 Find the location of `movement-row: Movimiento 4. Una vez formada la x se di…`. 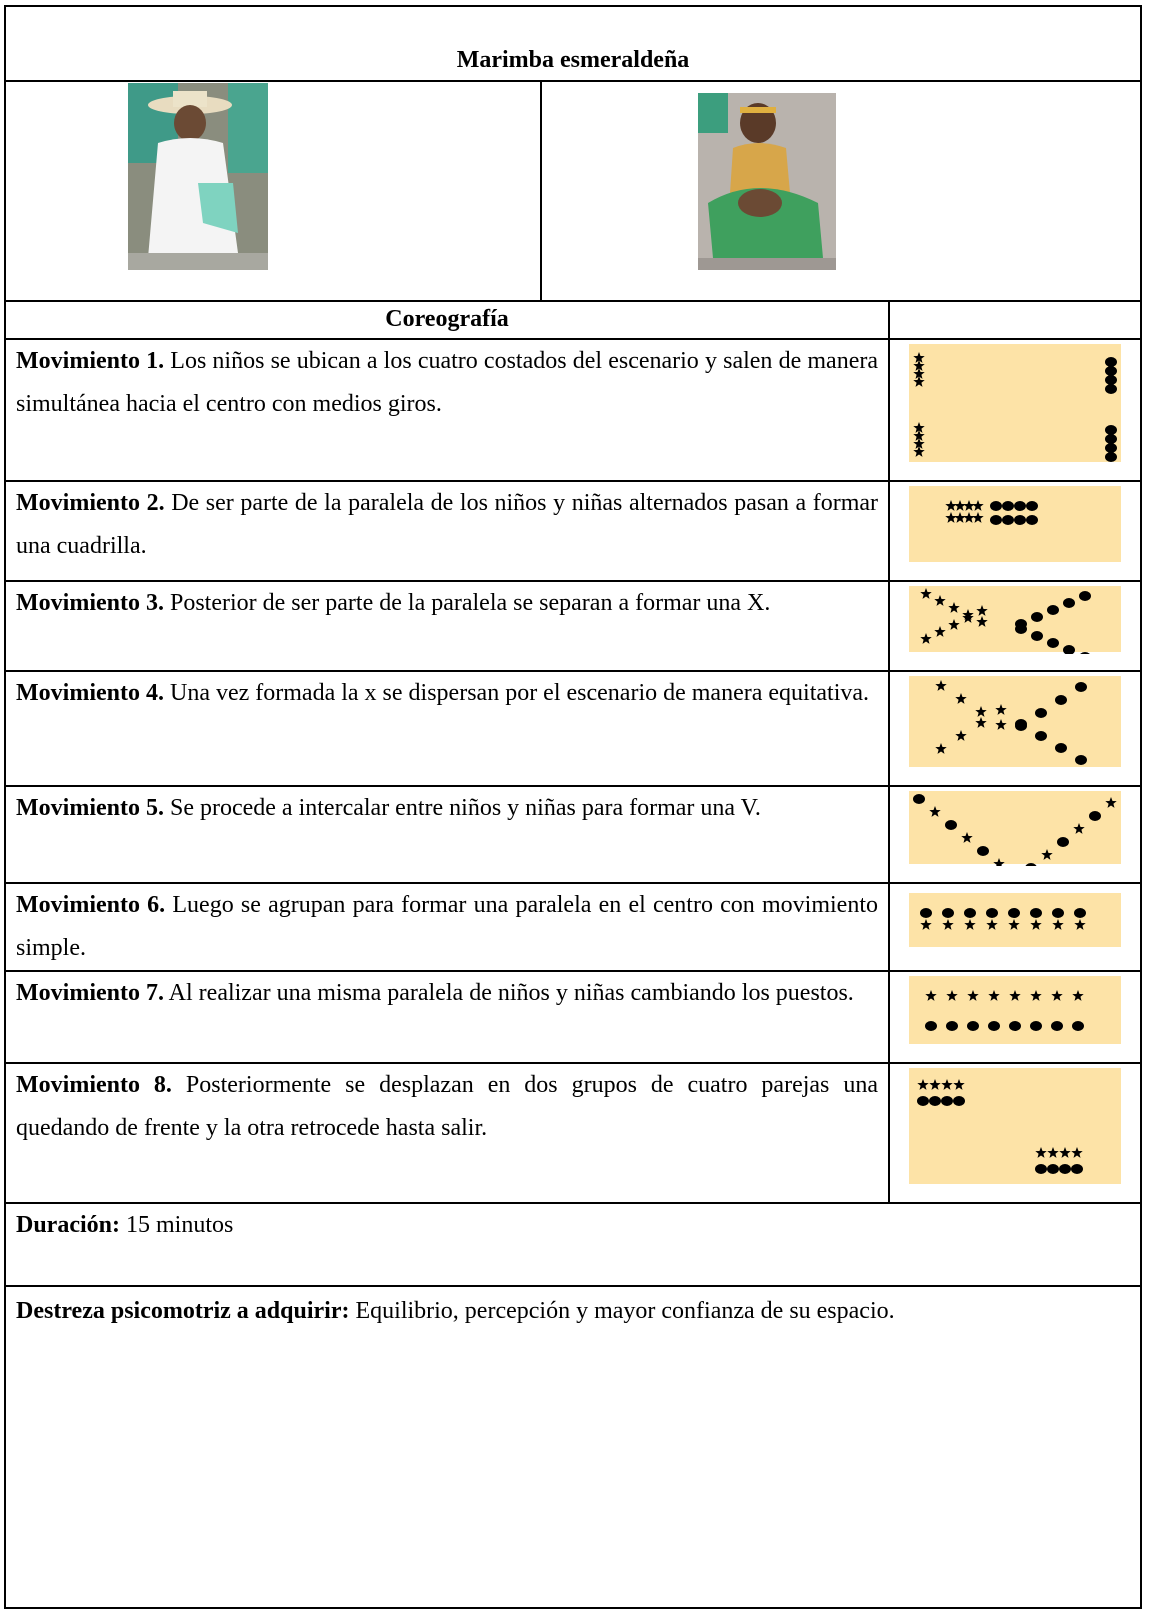

movement-row: Movimiento 4. Una vez formada la x se di… is located at coordinates (573, 728).